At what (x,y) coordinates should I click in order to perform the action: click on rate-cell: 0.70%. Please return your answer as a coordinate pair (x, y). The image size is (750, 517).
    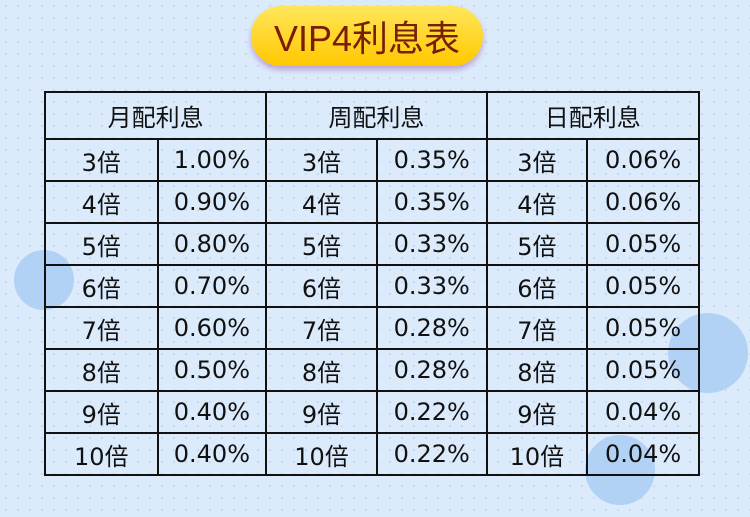
    Looking at the image, I should click on (212, 286).